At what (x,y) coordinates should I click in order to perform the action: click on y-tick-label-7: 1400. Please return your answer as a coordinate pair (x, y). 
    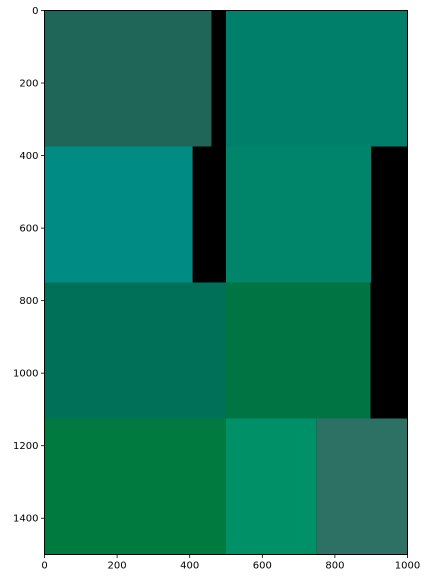
    Looking at the image, I should click on (25, 519).